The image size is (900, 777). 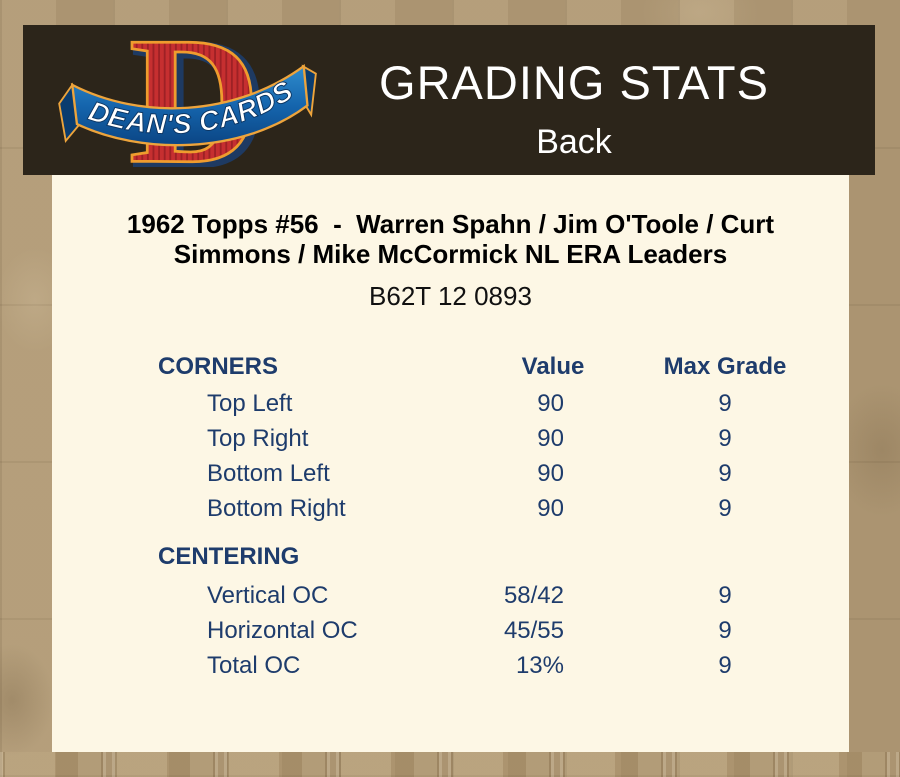 I want to click on column-header-value: Value, so click(x=553, y=366).